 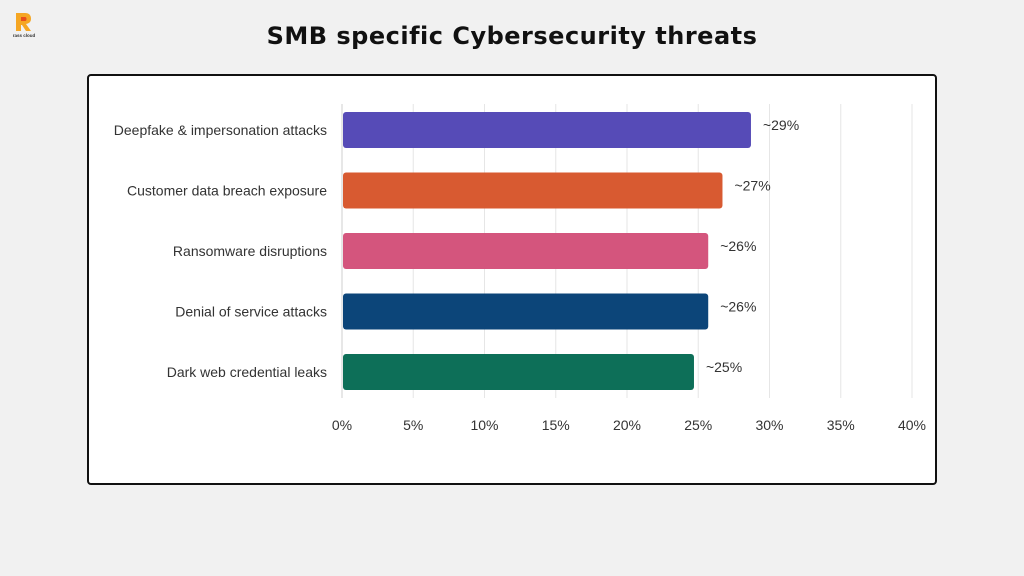 I want to click on category-label: Deepfake & impersonation attacks, so click(x=220, y=130).